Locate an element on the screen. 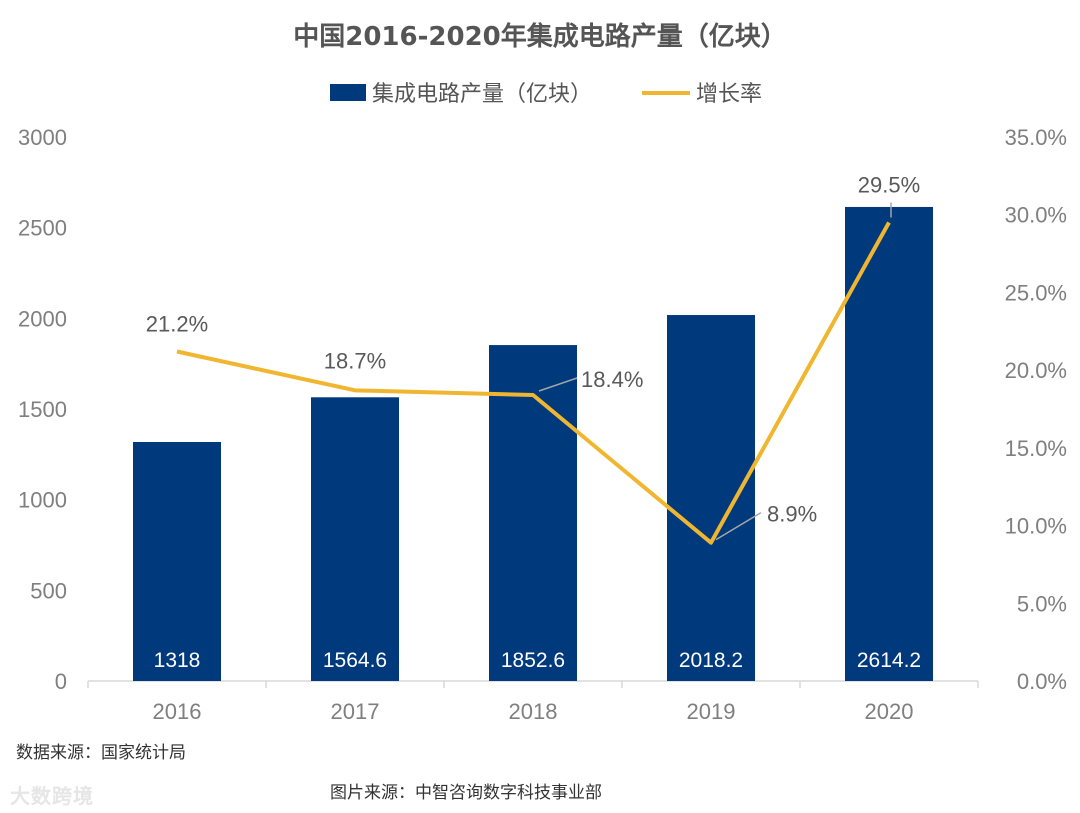 The width and height of the screenshot is (1080, 813). y-left-tick-label: 1500 is located at coordinates (42, 409).